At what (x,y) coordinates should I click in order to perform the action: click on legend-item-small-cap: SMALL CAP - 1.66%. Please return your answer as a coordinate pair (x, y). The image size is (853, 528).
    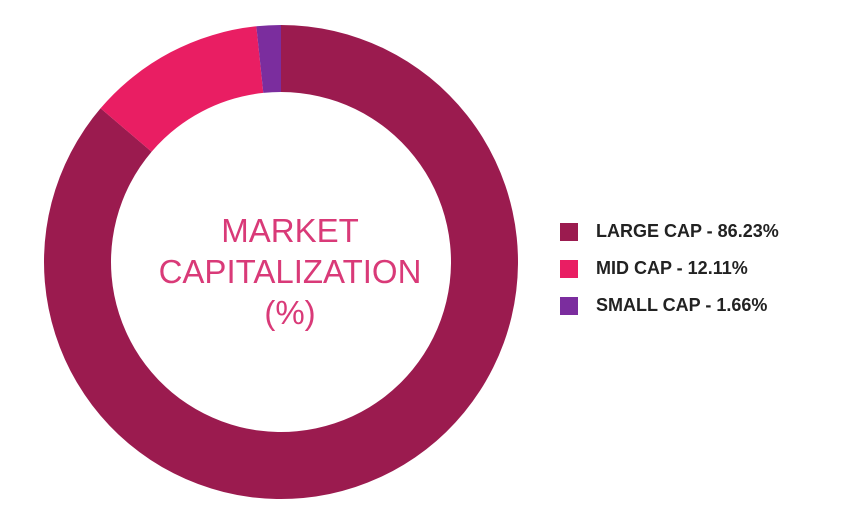
    Looking at the image, I should click on (669, 305).